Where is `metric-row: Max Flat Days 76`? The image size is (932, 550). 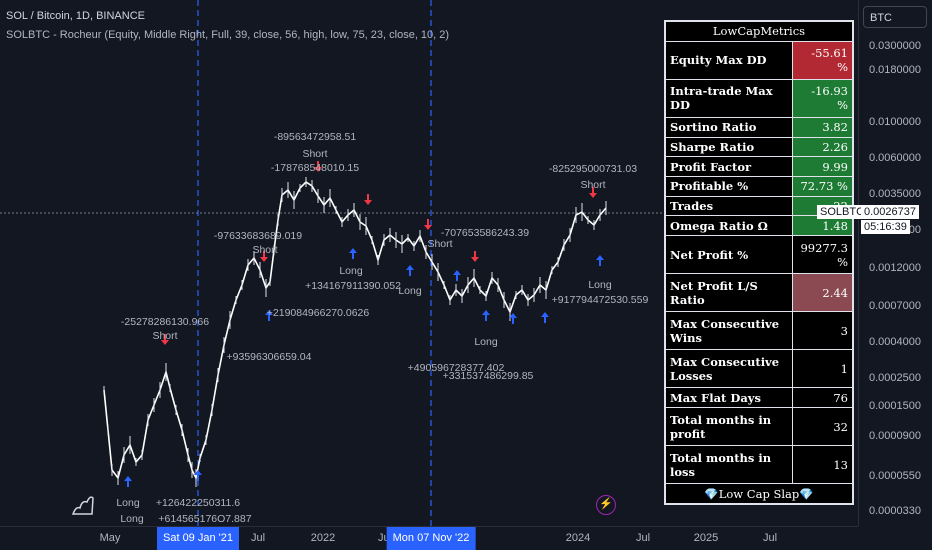
metric-row: Max Flat Days 76 is located at coordinates (759, 397).